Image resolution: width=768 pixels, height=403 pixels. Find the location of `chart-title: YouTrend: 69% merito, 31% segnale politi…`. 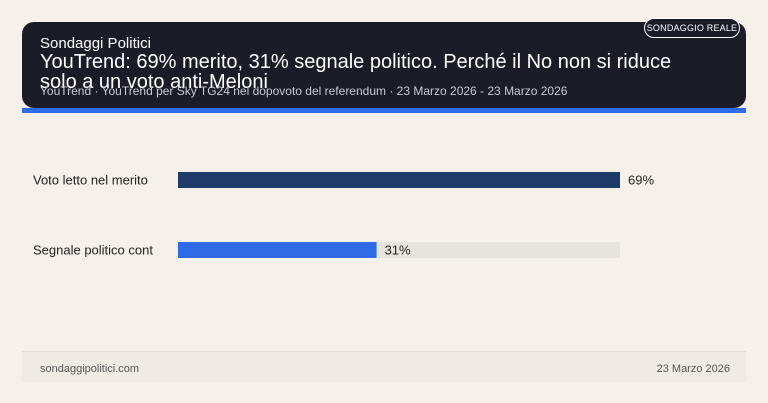

chart-title: YouTrend: 69% merito, 31% segnale politi… is located at coordinates (356, 72).